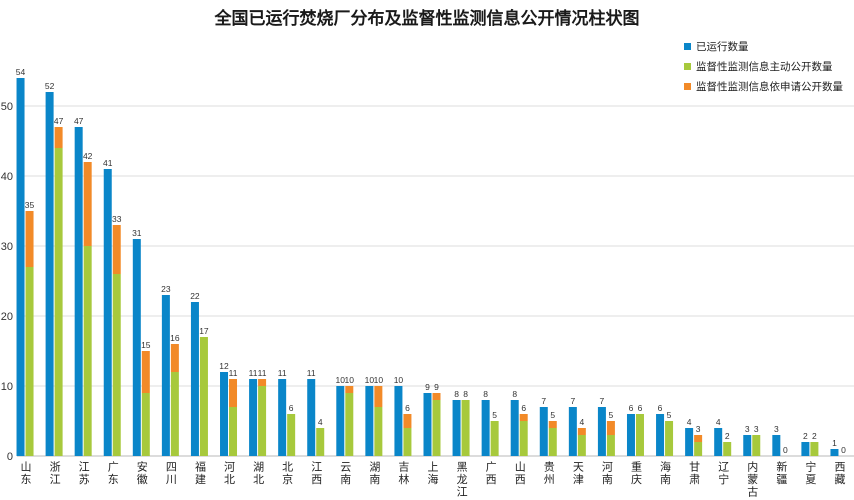  Describe the element at coordinates (204, 331) in the screenshot. I see `bar-label-disclosure: 17` at that location.